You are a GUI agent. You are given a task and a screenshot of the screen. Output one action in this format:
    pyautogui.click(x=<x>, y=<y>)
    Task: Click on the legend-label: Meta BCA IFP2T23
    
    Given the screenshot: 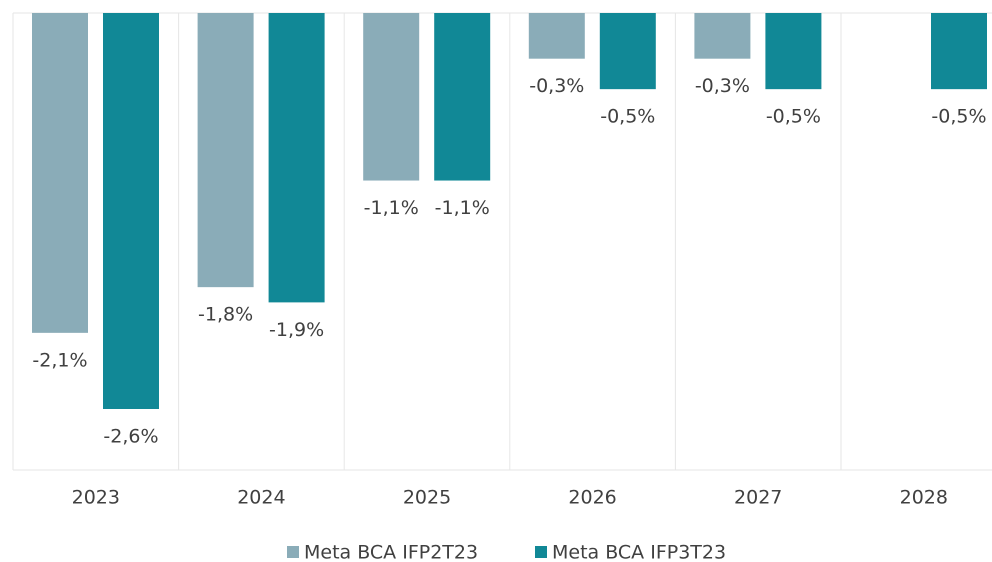 What is the action you would take?
    pyautogui.click(x=391, y=552)
    